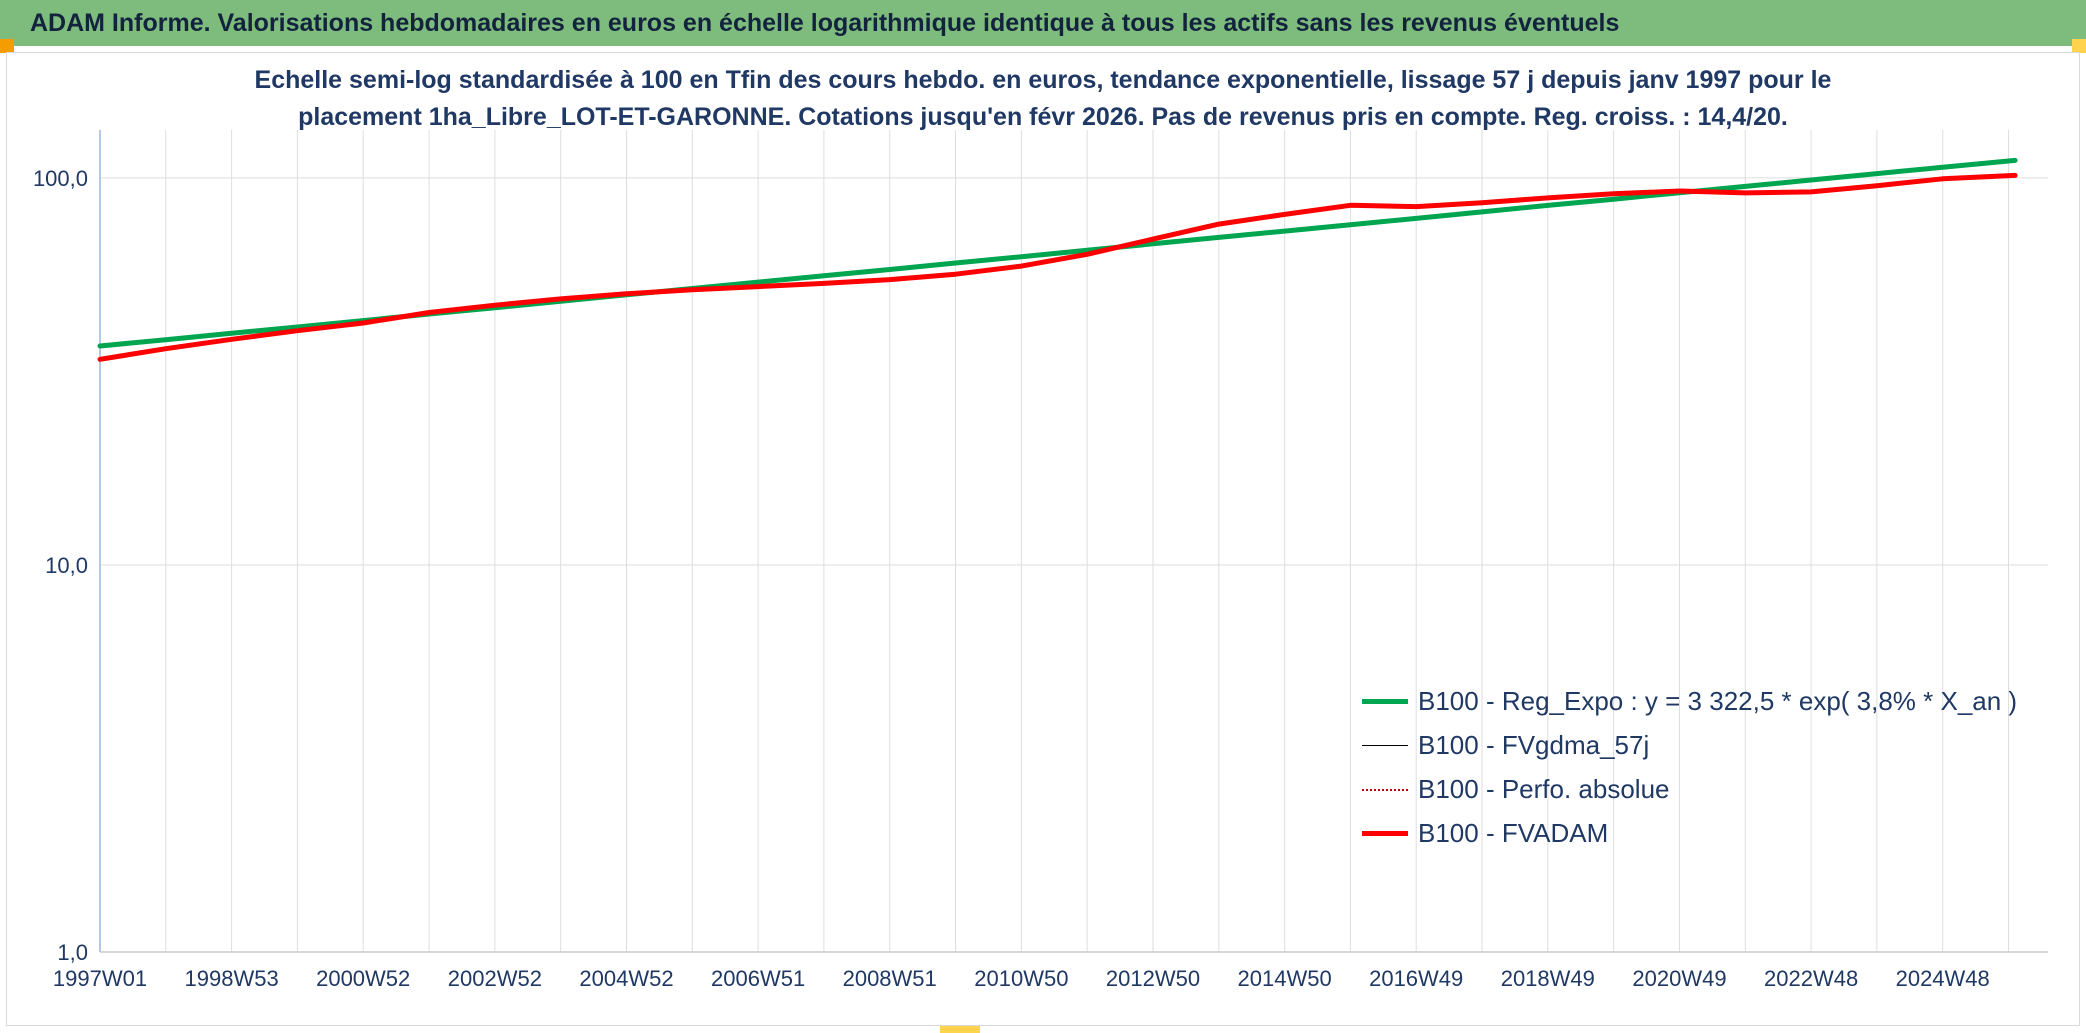  Describe the element at coordinates (1544, 789) in the screenshot. I see `legend-label-2: B100 - Perfo. absolue` at that location.